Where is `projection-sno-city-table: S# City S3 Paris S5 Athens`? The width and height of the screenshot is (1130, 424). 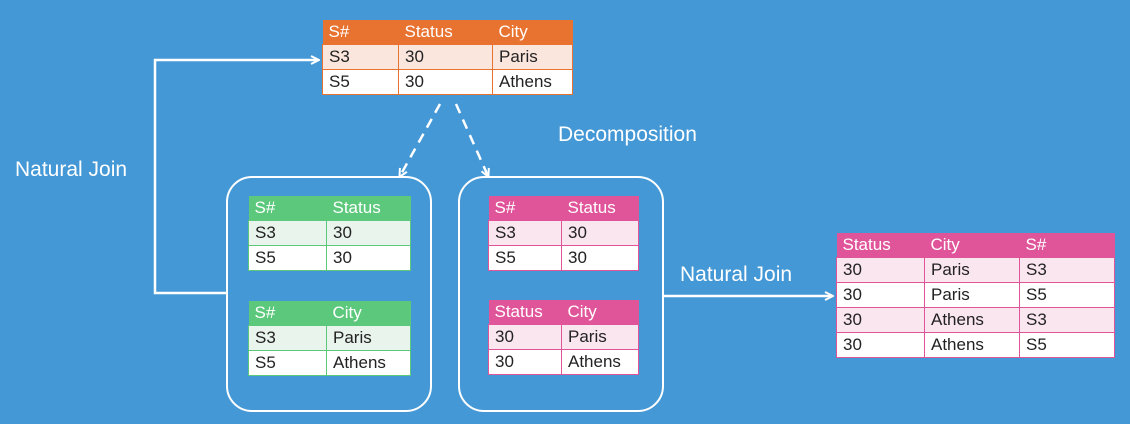 projection-sno-city-table: S# City S3 Paris S5 Athens is located at coordinates (329, 338).